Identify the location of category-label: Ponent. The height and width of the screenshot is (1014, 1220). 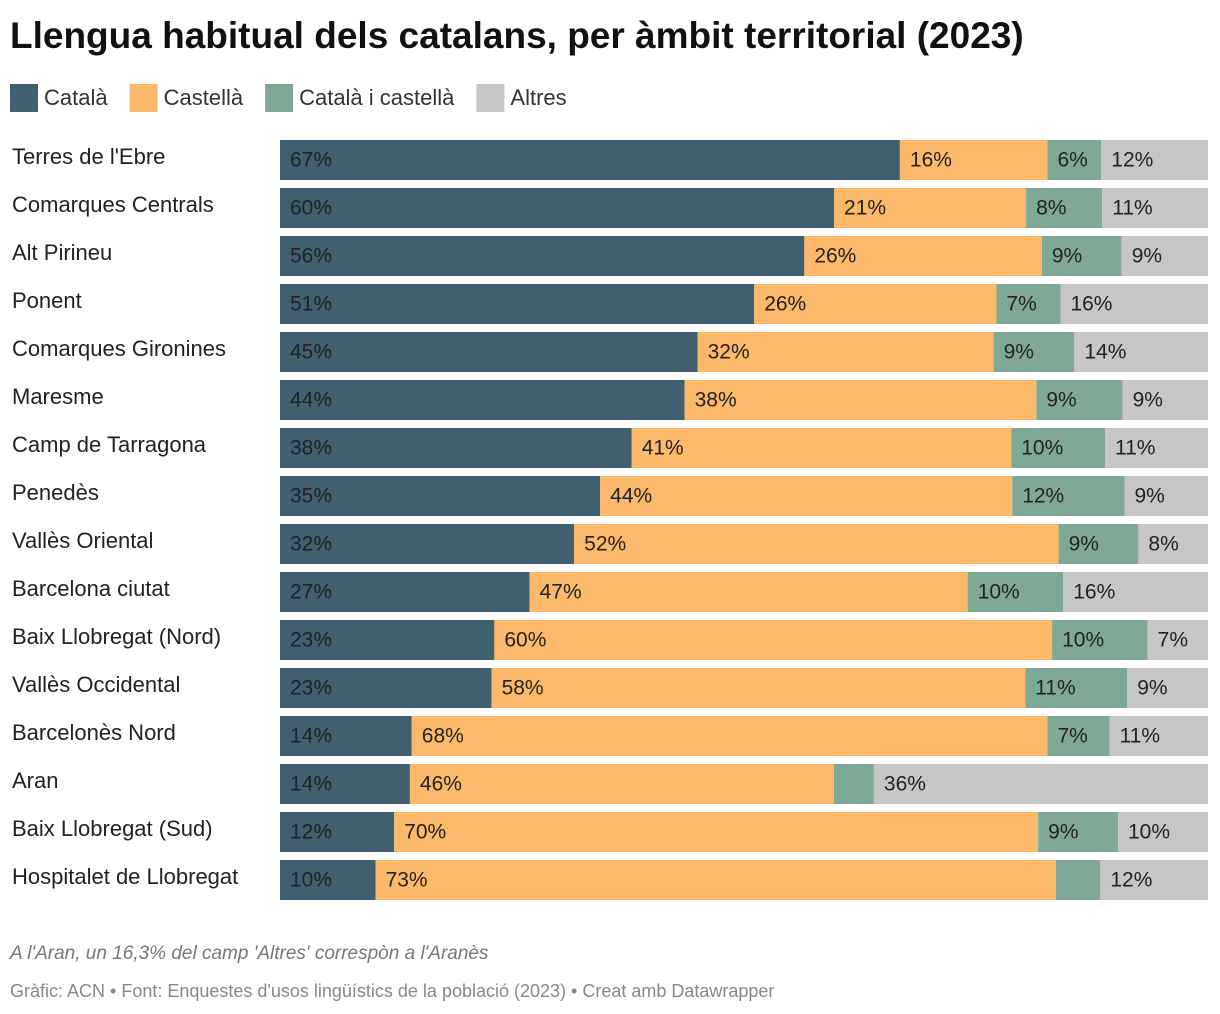
(47, 300).